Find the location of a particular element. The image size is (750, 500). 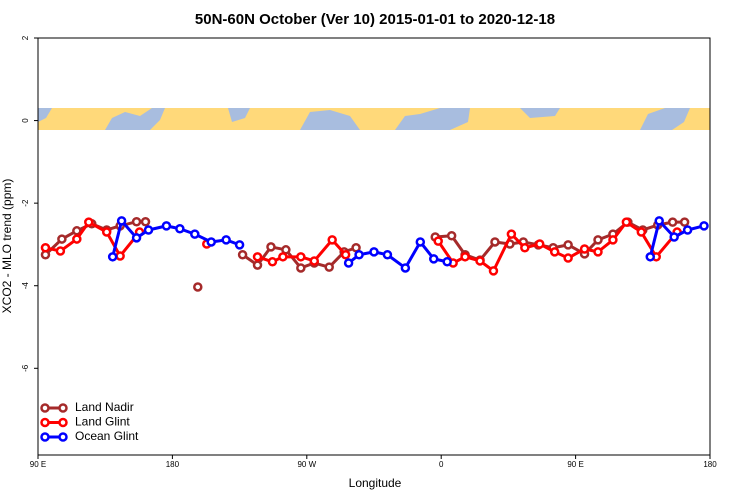

y-tick-label: -2 is located at coordinates (25, 203).